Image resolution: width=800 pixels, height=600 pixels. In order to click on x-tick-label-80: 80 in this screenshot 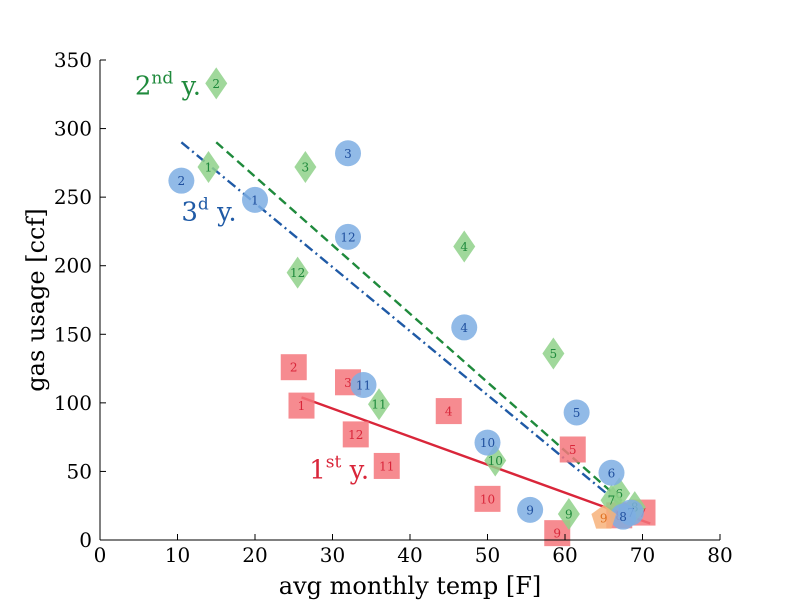, I will do `click(719, 555)`.